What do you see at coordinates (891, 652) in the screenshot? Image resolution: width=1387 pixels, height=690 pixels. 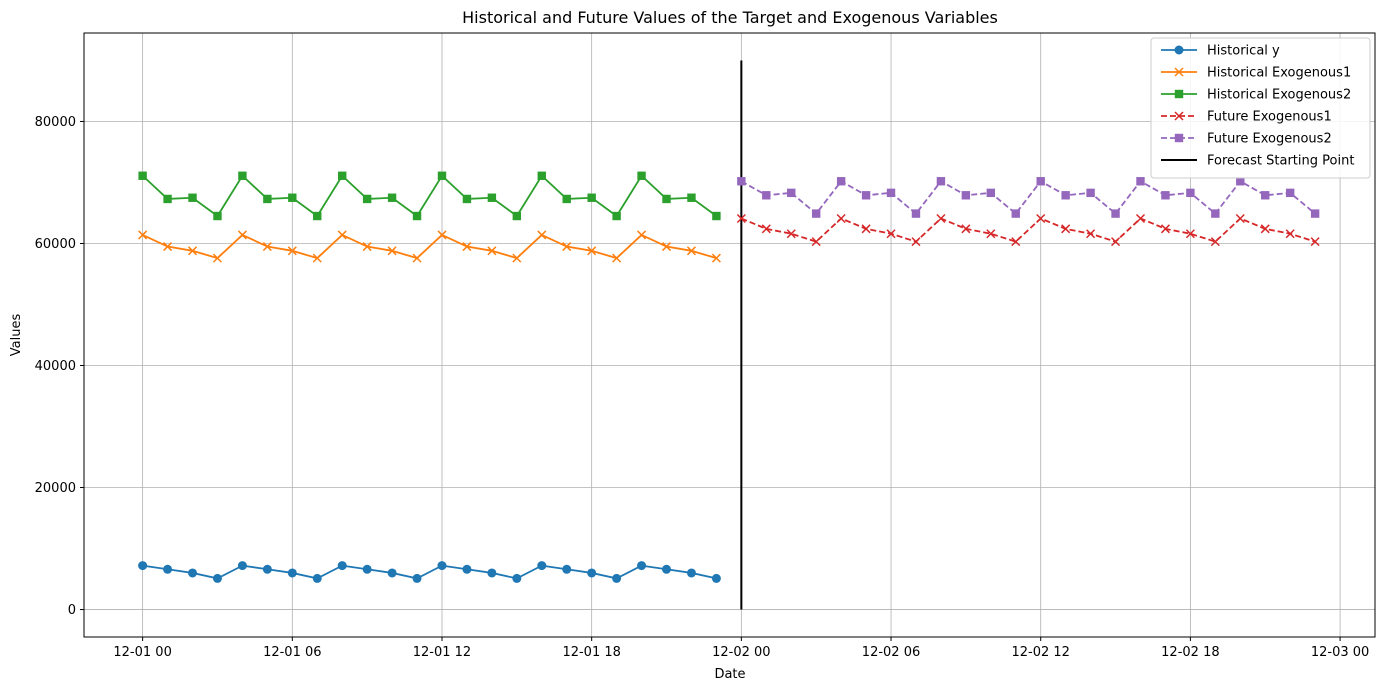 I see `x-tick-label: 12-02 06` at bounding box center [891, 652].